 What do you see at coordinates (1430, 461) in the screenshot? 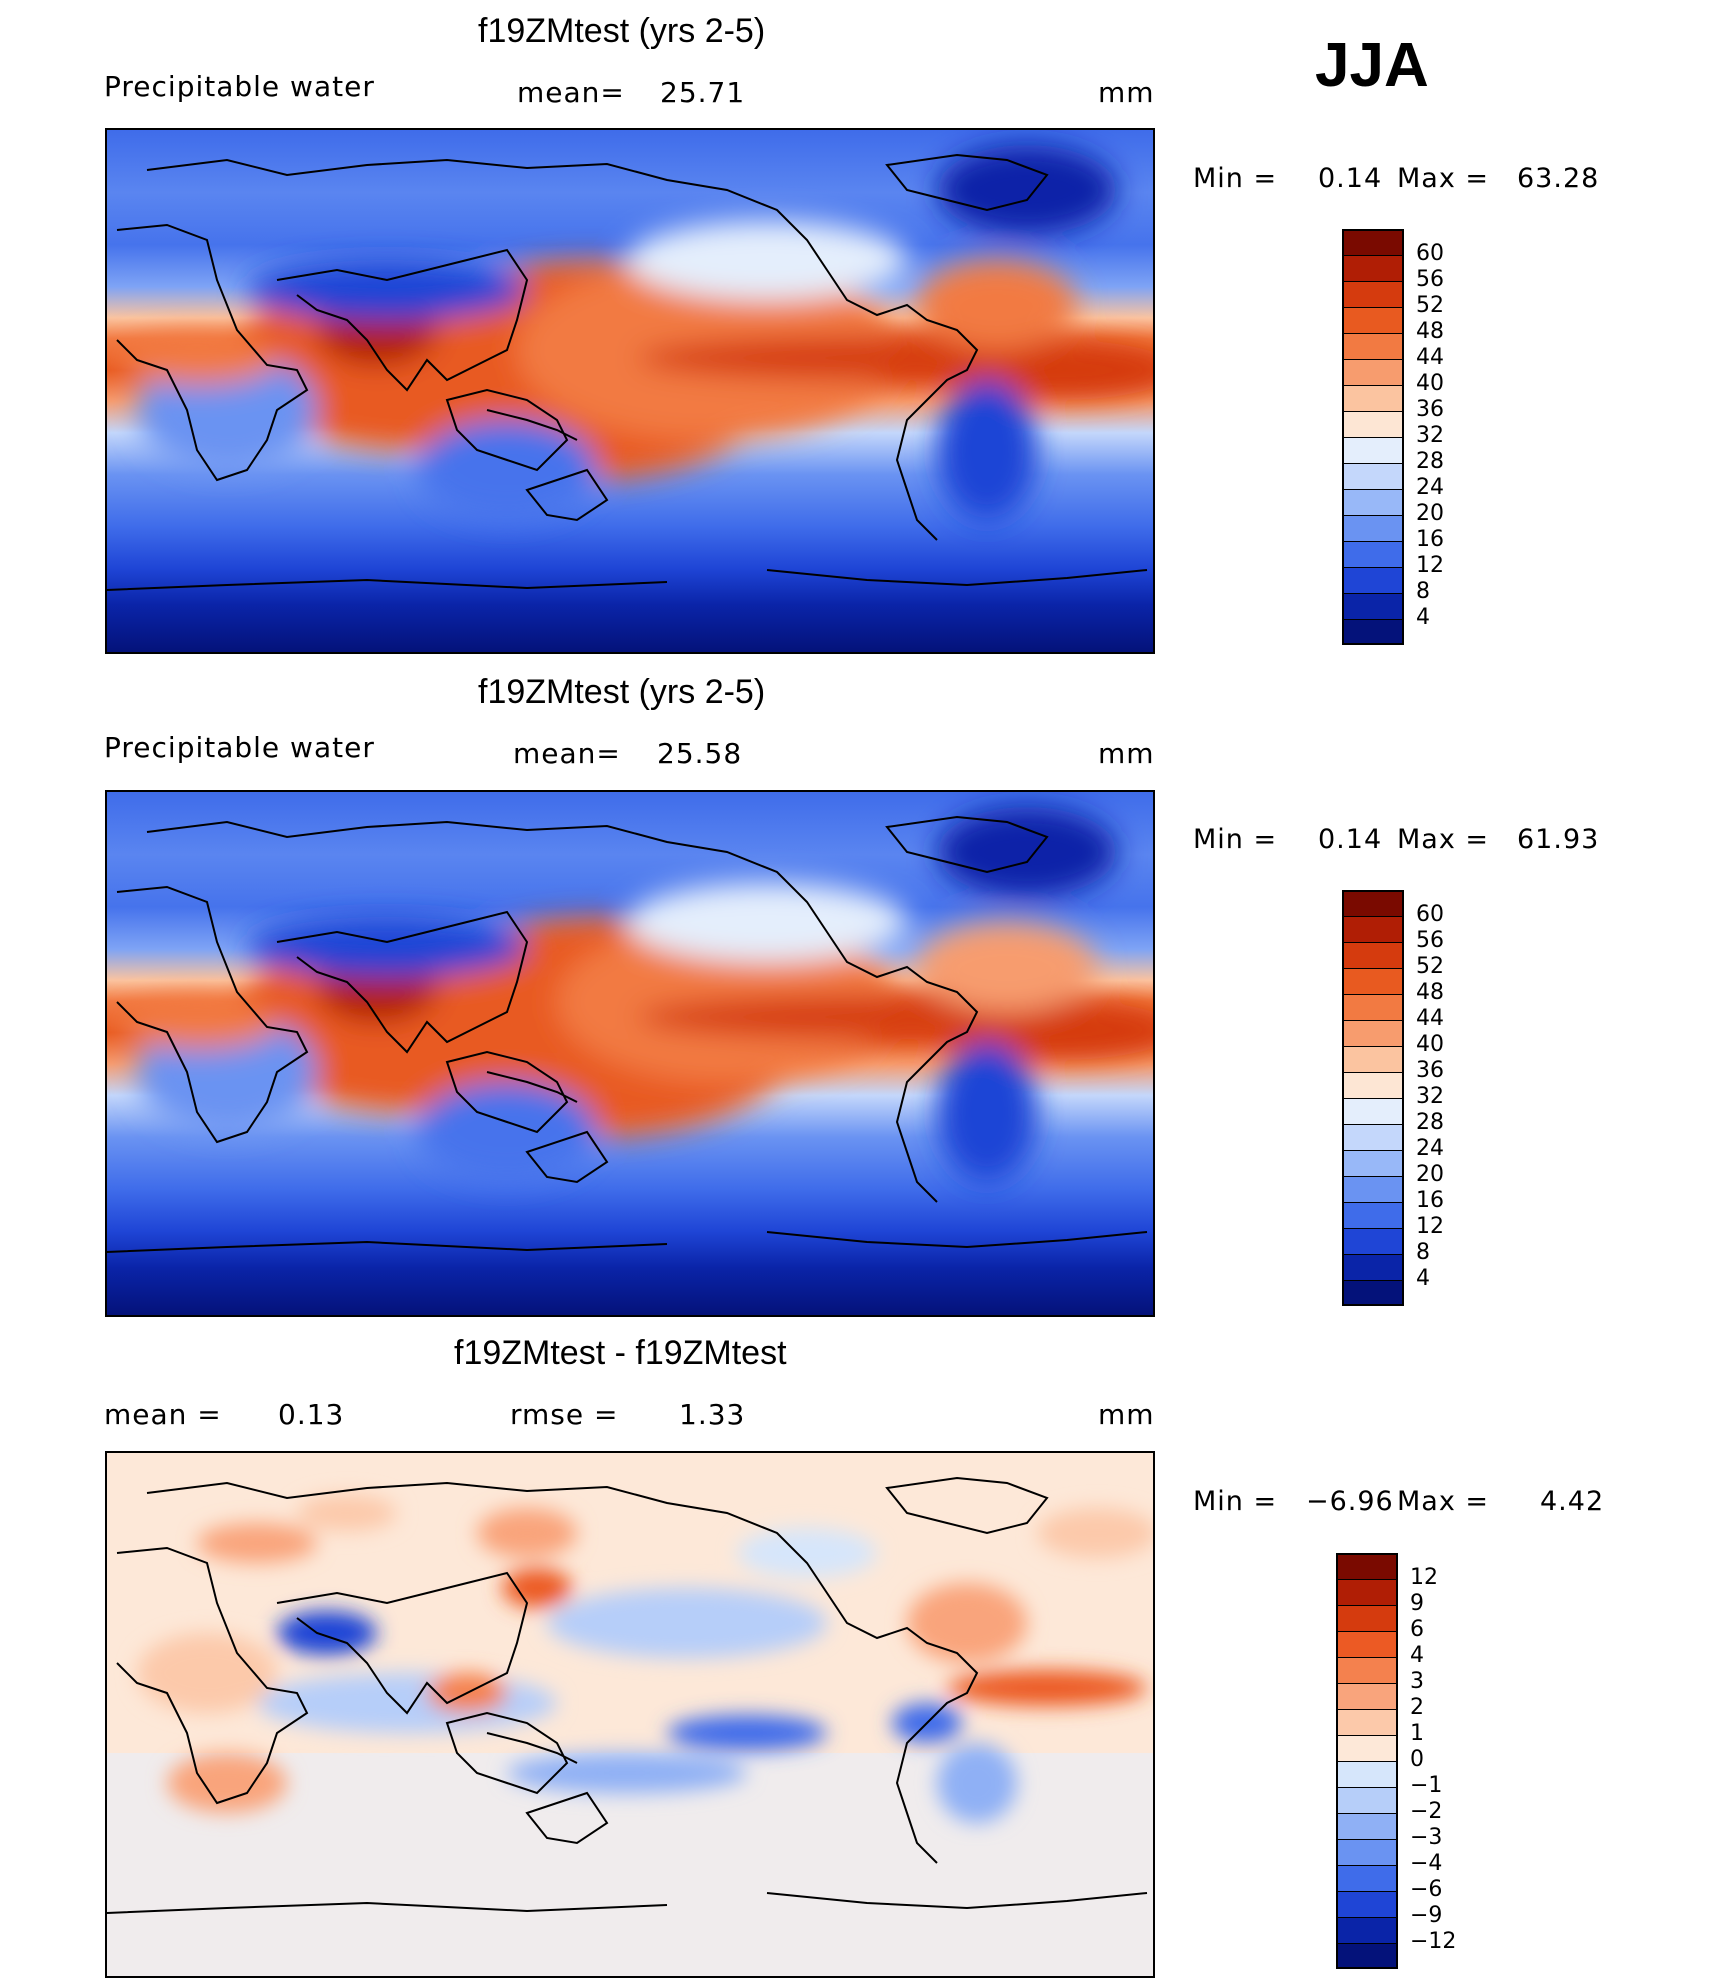
I see `colorbar-label: 28` at bounding box center [1430, 461].